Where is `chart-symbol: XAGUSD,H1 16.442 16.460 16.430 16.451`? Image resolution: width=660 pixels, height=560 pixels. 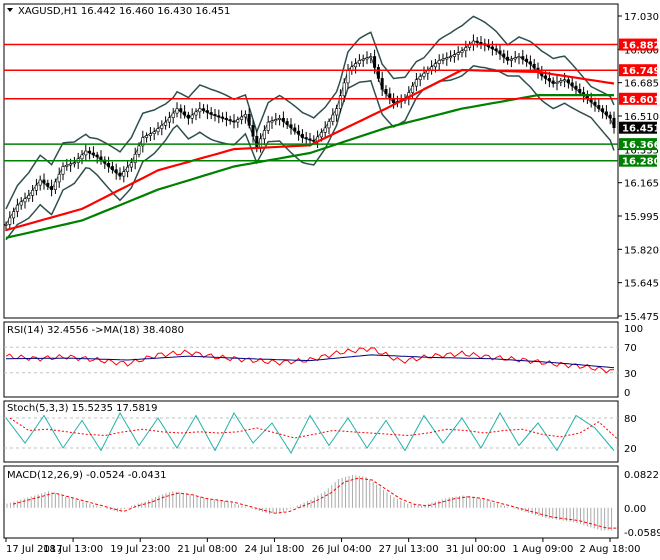
chart-symbol: XAGUSD,H1 16.442 16.460 16.430 16.451 is located at coordinates (124, 11).